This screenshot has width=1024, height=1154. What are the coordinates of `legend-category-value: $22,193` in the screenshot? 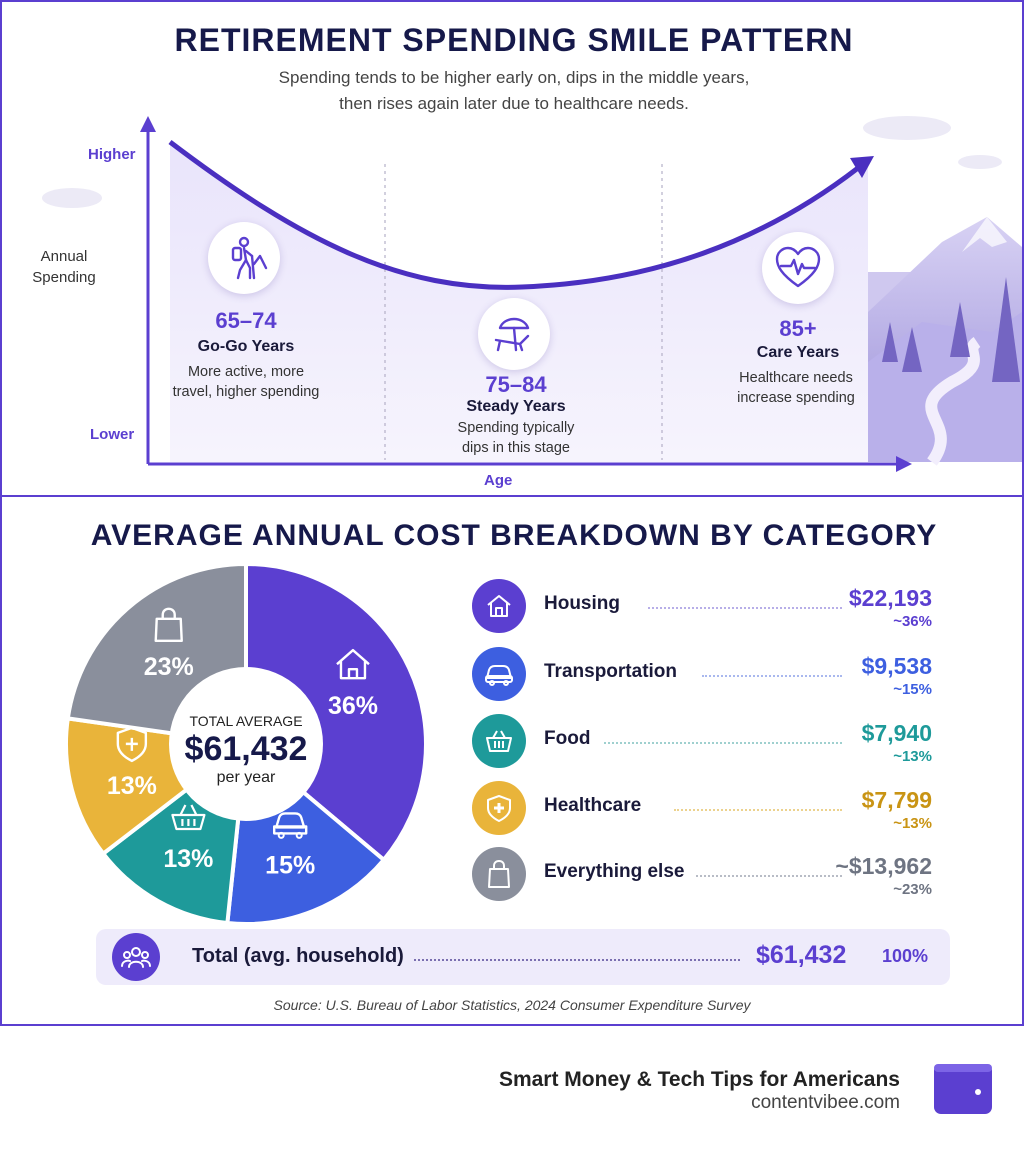 It's located at (890, 598).